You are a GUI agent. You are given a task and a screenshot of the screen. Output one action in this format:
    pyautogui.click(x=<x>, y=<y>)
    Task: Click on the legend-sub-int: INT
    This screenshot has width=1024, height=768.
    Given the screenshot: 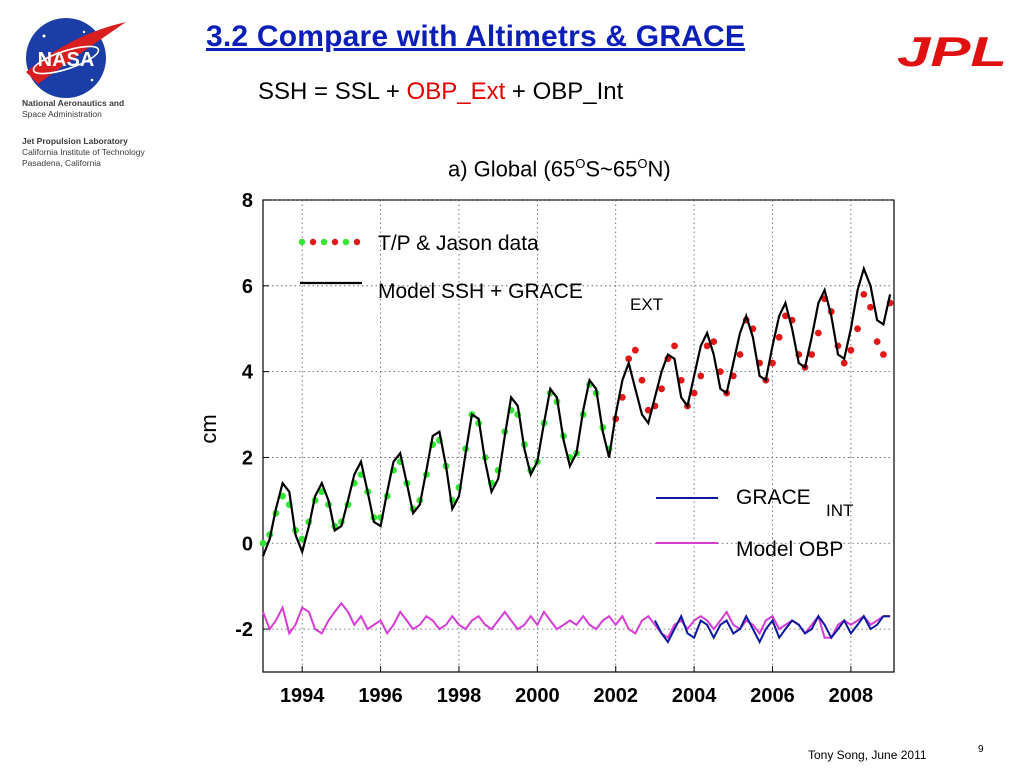 What is the action you would take?
    pyautogui.click(x=839, y=510)
    